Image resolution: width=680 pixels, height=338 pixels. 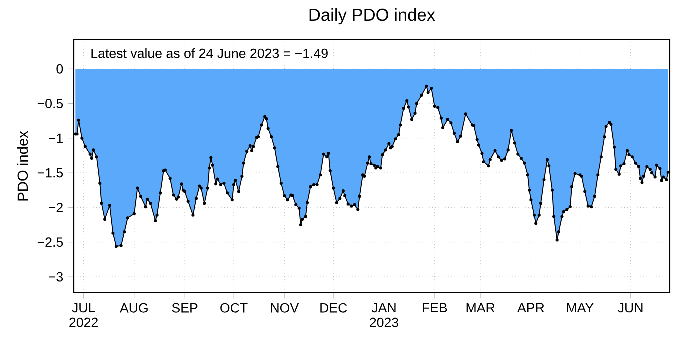 What do you see at coordinates (56, 138) in the screenshot?
I see `y-tick-label: −1` at bounding box center [56, 138].